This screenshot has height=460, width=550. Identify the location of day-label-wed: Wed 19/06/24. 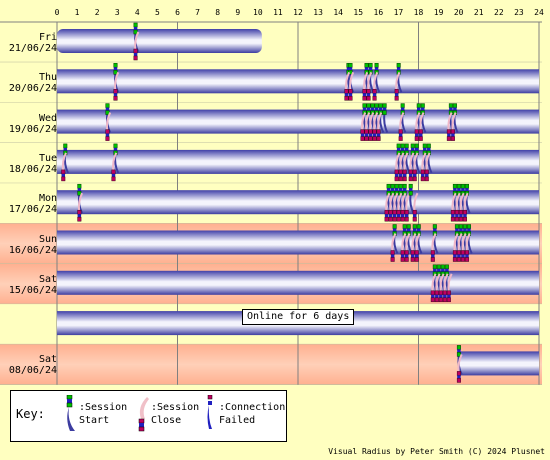
(28, 124).